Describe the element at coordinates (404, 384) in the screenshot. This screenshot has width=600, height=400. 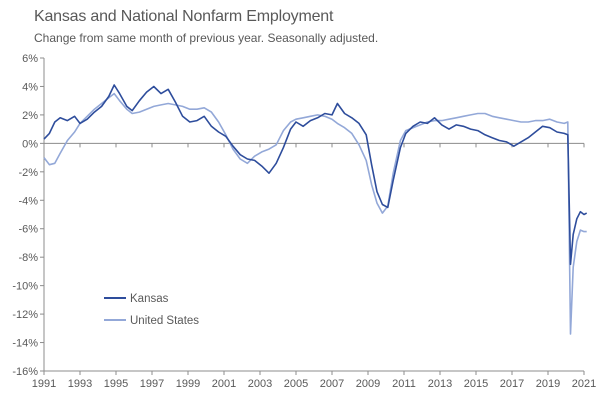
I see `x-tick-label: 2011` at that location.